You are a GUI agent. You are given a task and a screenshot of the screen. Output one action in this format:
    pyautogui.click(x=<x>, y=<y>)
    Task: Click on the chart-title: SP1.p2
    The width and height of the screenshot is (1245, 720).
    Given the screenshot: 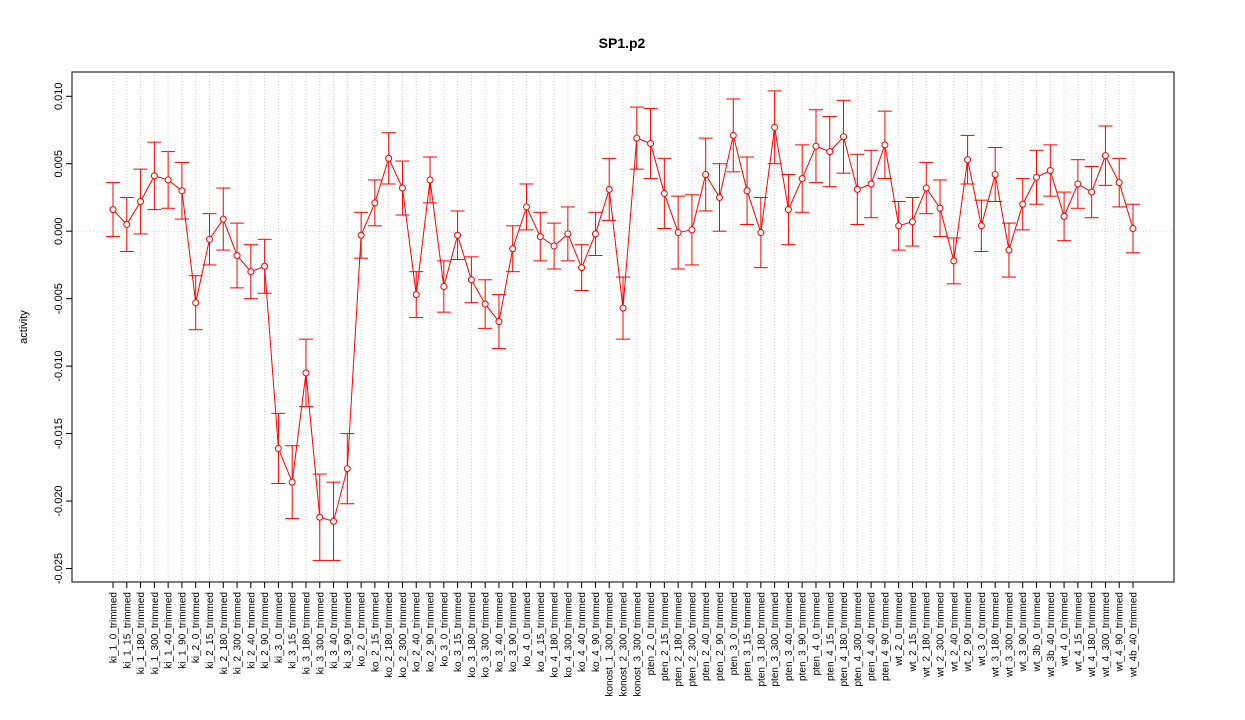 What is the action you would take?
    pyautogui.click(x=622, y=43)
    